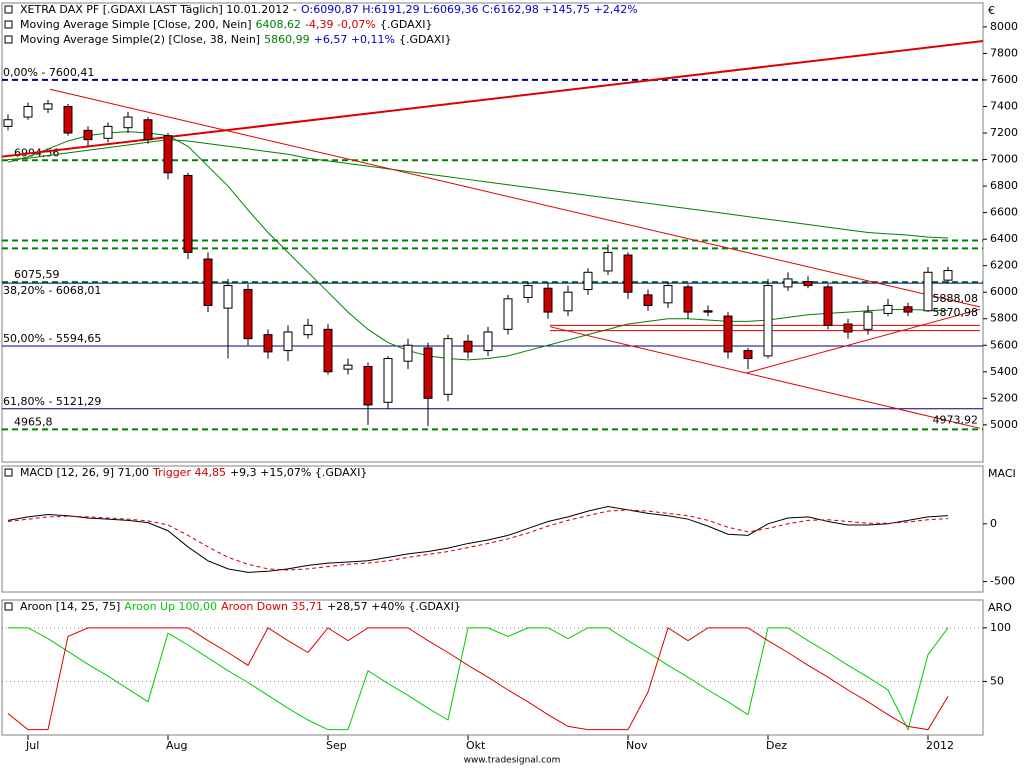  Describe the element at coordinates (287, 39) in the screenshot. I see `legend-value: 5860,99` at that location.